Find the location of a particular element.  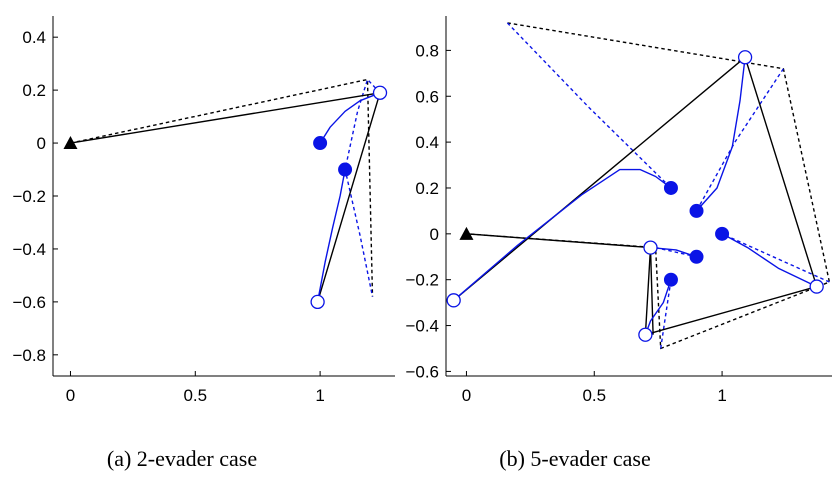

y-tick-label: 0.6 is located at coordinates (427, 96).